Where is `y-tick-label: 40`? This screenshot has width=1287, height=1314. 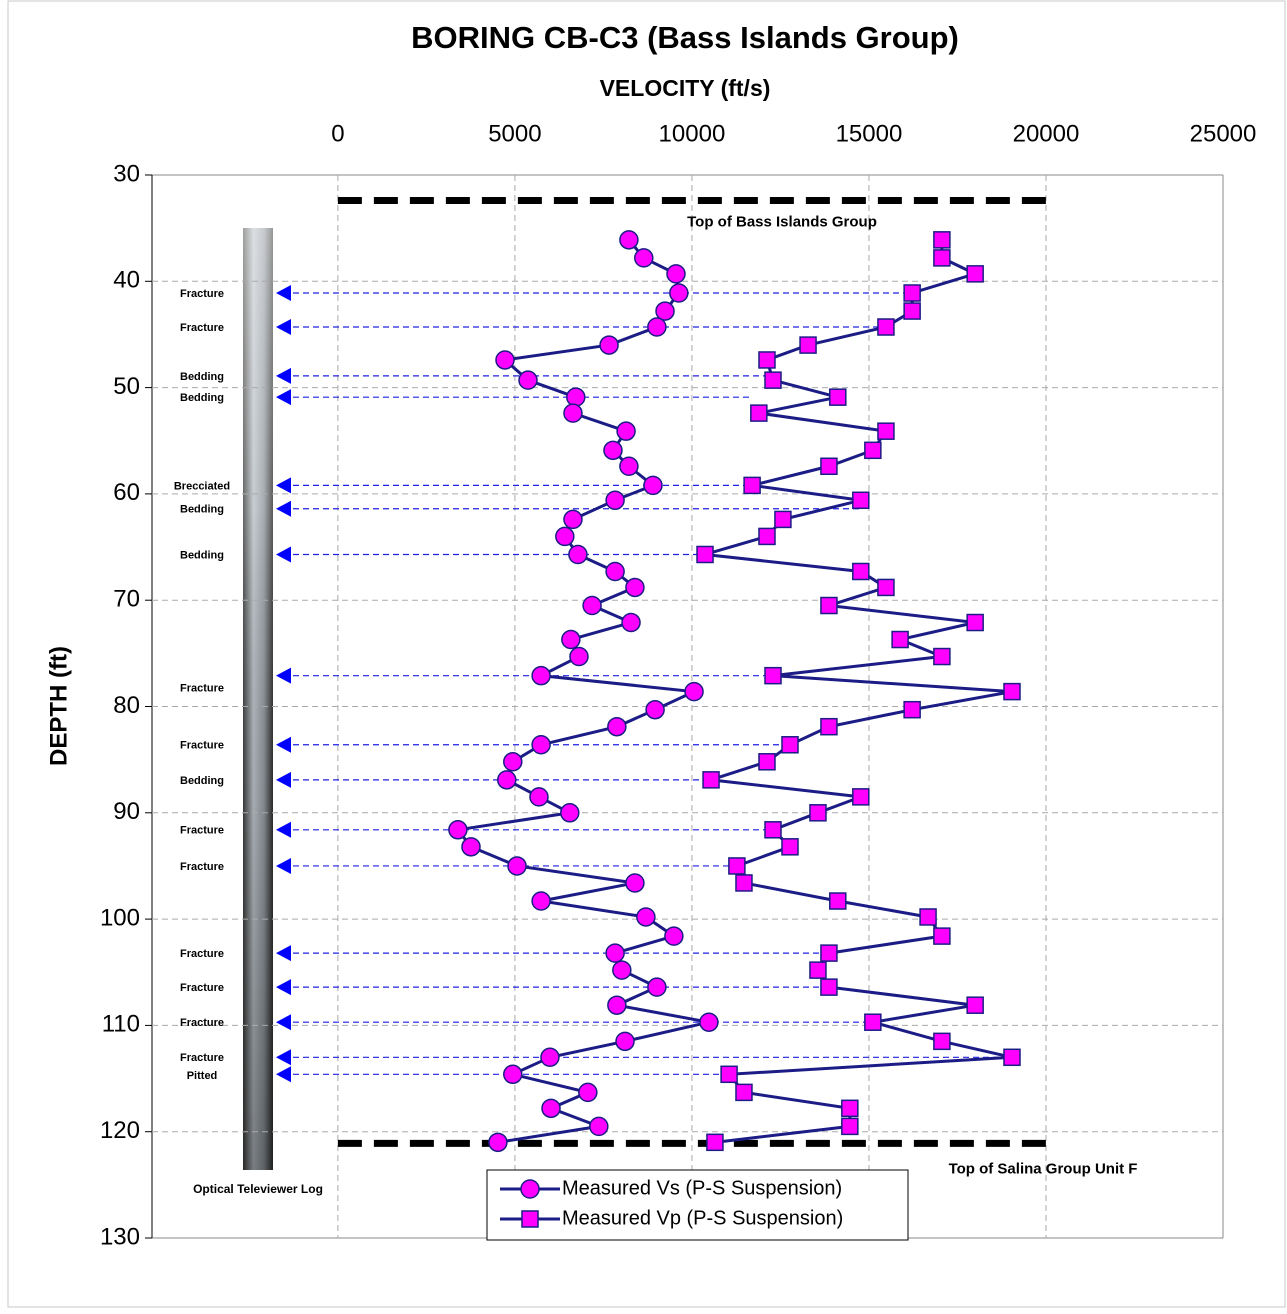
y-tick-label: 40 is located at coordinates (126, 280).